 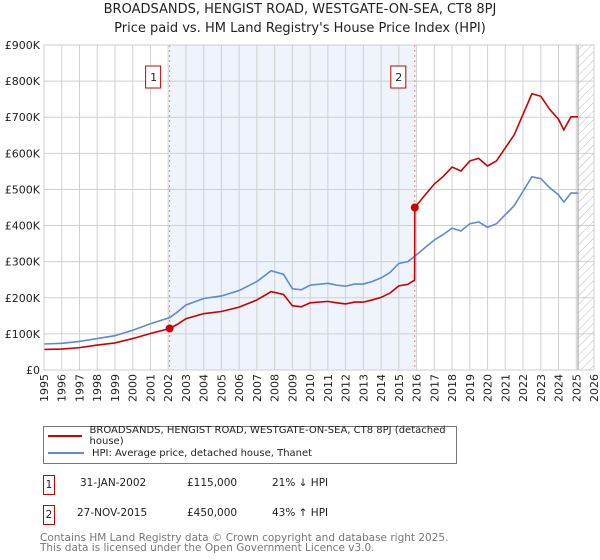 What do you see at coordinates (23, 153) in the screenshot?
I see `y-tick-label: £600K` at bounding box center [23, 153].